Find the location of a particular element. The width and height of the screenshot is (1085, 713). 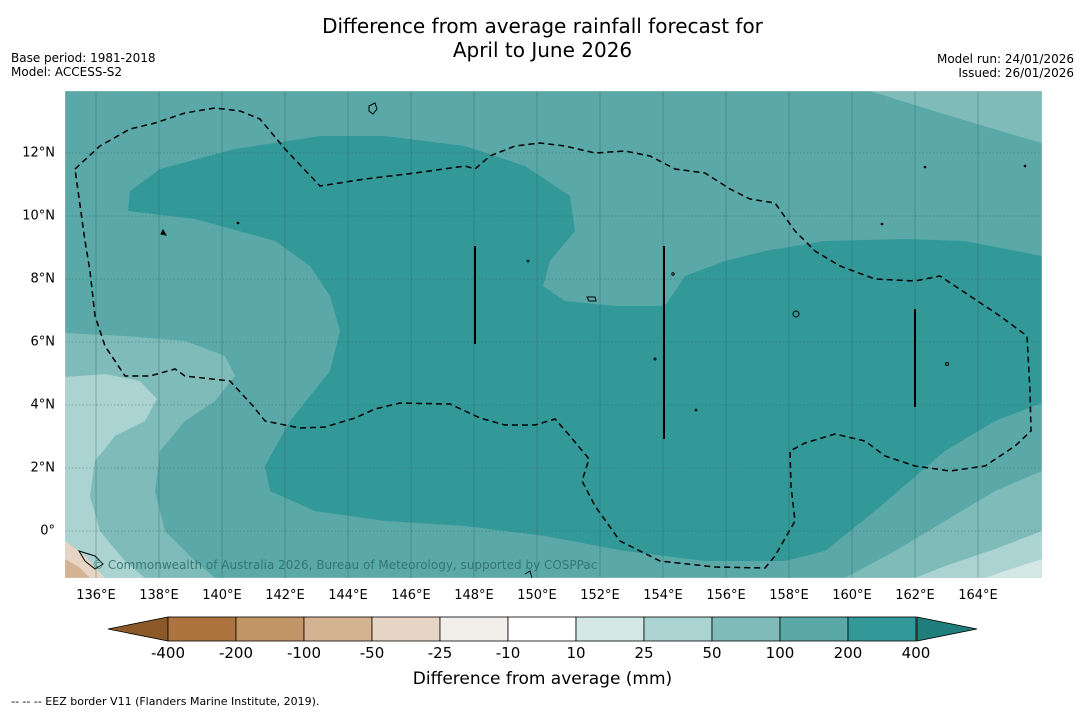

model-name: Model: ACCESS-S2 is located at coordinates (67, 72).